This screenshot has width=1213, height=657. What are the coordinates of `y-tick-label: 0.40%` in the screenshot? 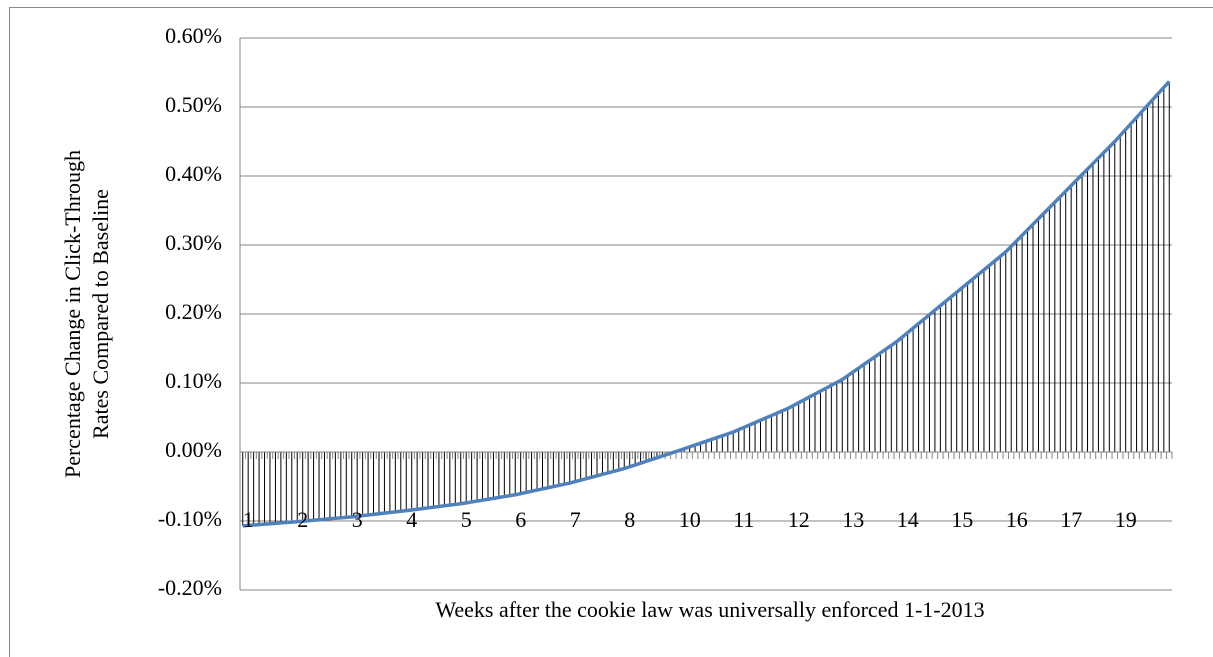 It's located at (193, 173).